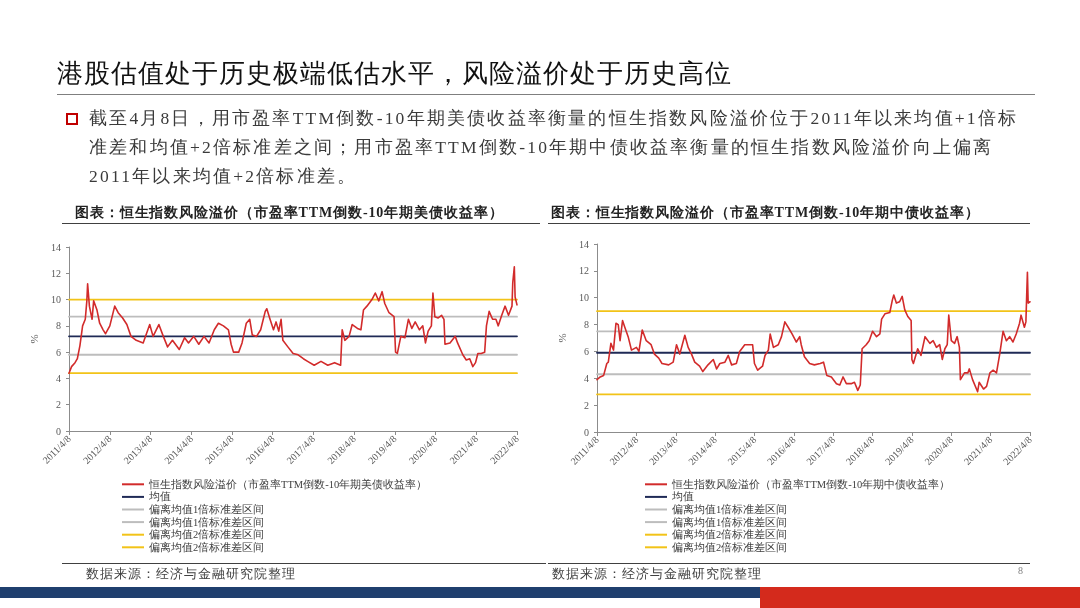 This screenshot has width=1080, height=608. I want to click on chart-title: 图表：恒生指数风险溢价（市盈率TTM倒数-10年期中债收益率）, so click(766, 213).